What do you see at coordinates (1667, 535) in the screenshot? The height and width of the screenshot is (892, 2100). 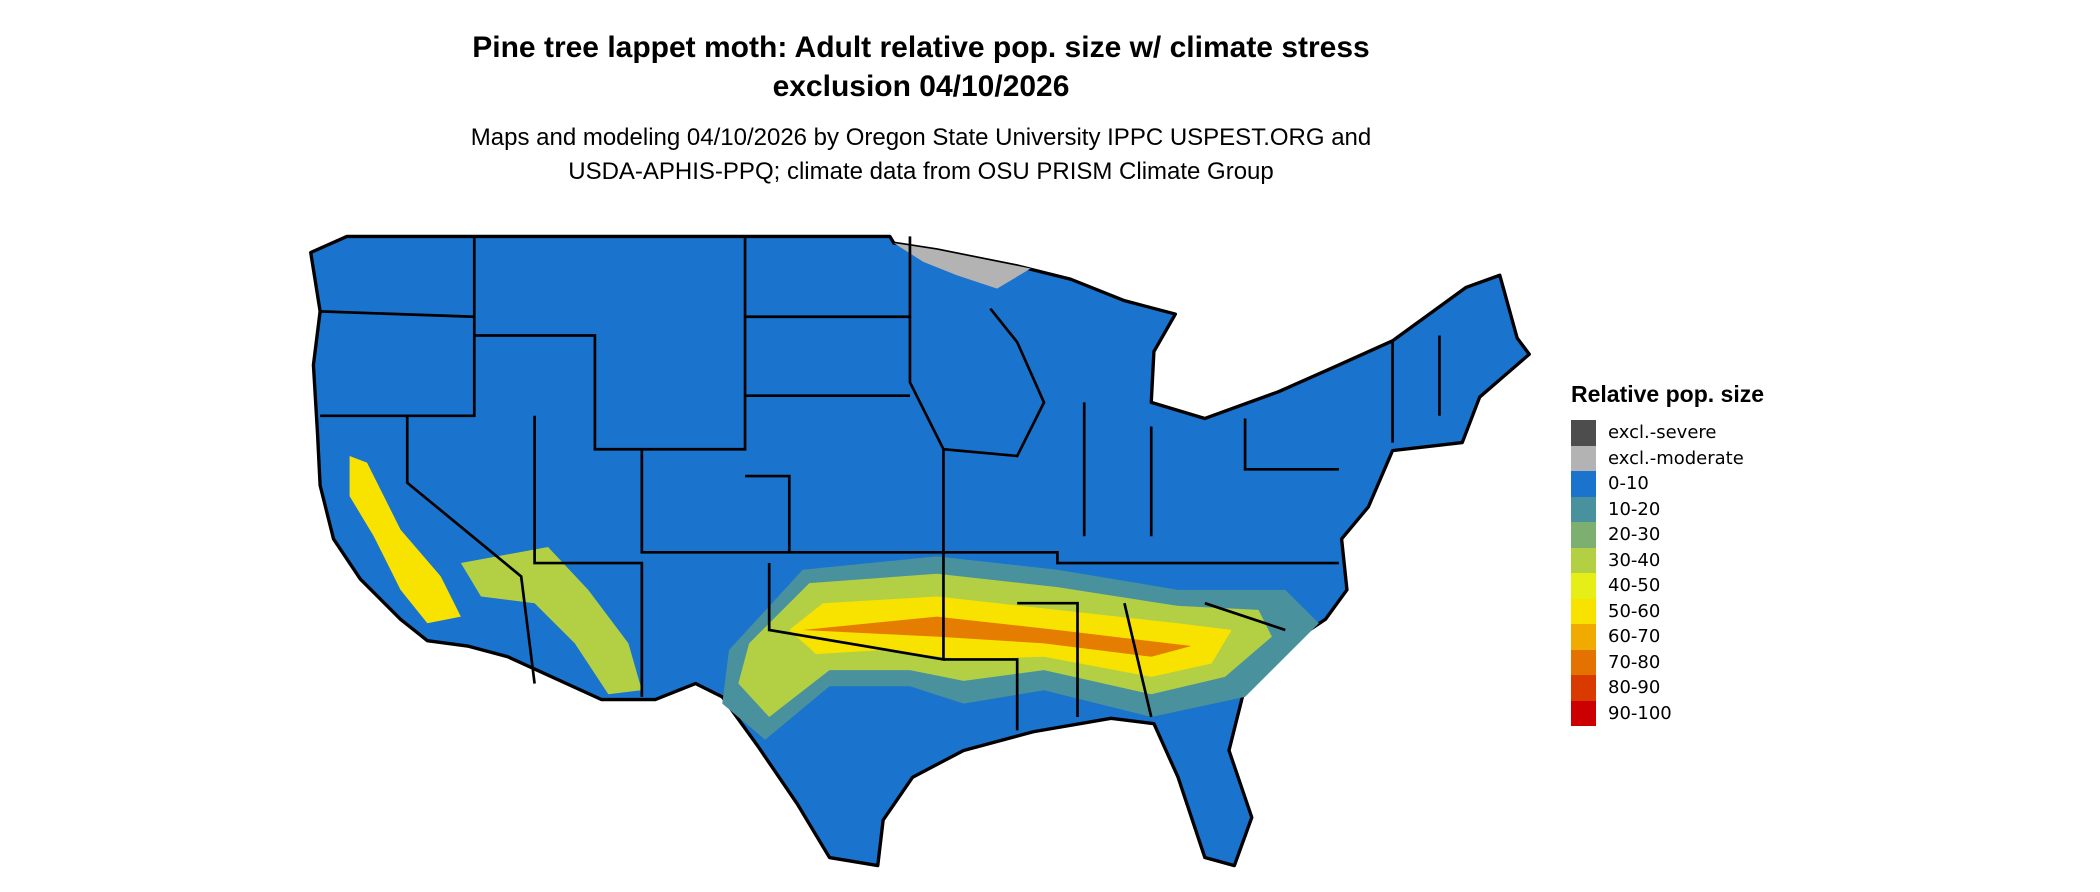 I see `legend-item: 20-30` at bounding box center [1667, 535].